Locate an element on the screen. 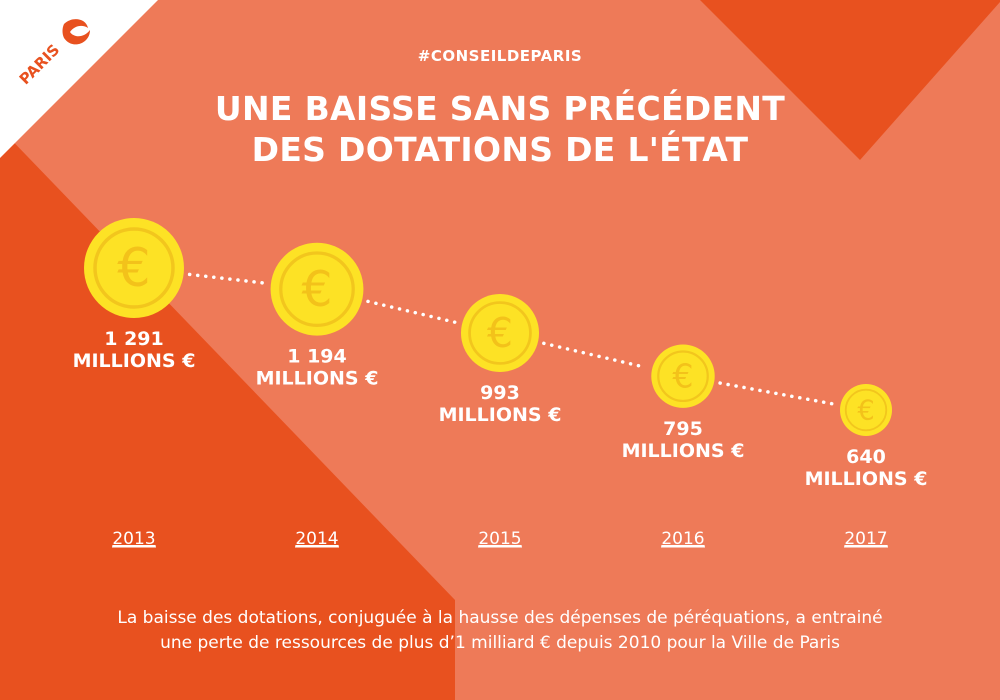 Image resolution: width=1000 pixels, height=700 pixels. page-title-line-2: DES DOTATIONS DE L'ÉTAT is located at coordinates (500, 149).